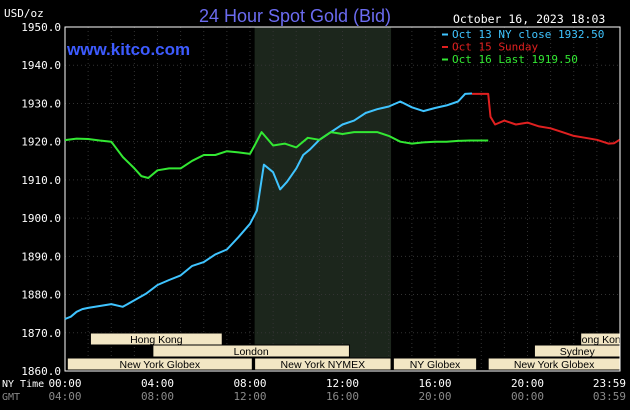  Describe the element at coordinates (64, 396) in the screenshot. I see `x-tick-label-gmt: 04:00` at that location.